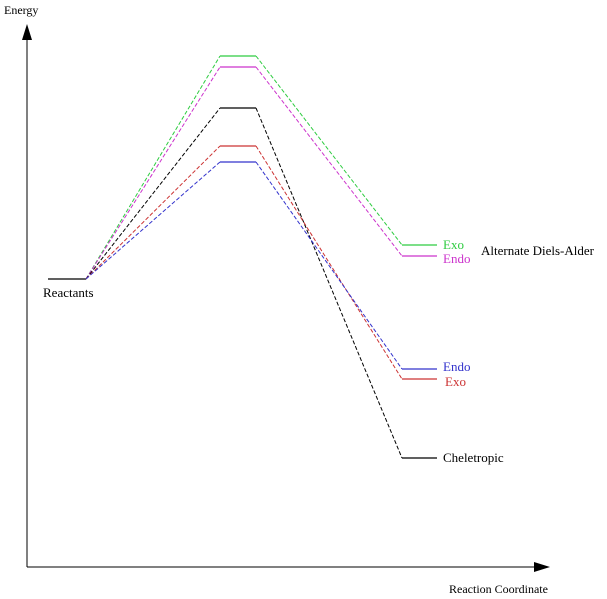 Image resolution: width=607 pixels, height=599 pixels. I want to click on x-axis-label: Reaction Coordinate, so click(498, 589).